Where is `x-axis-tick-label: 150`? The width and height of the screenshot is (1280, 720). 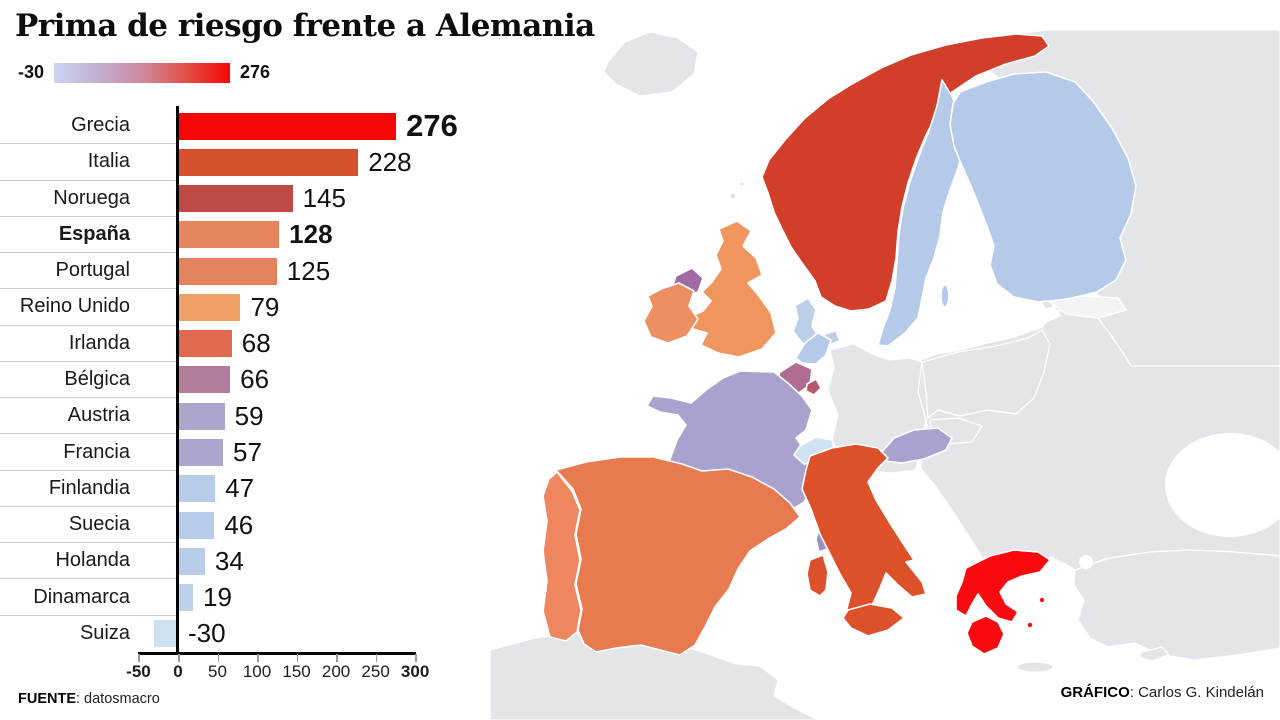
x-axis-tick-label: 150 is located at coordinates (296, 671).